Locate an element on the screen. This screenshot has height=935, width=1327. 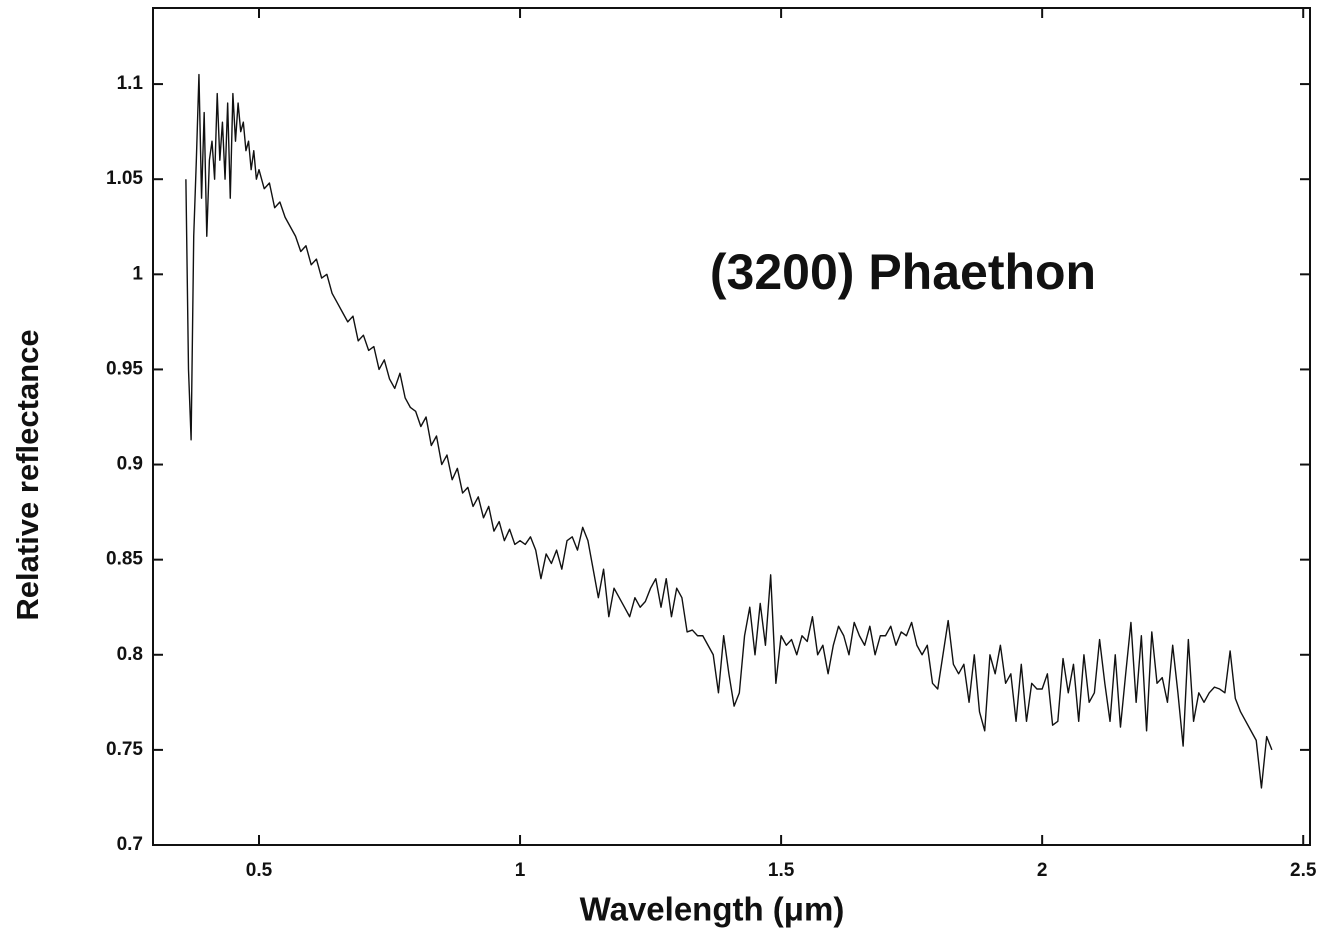
x-tick-label: 2.5 is located at coordinates (1303, 870).